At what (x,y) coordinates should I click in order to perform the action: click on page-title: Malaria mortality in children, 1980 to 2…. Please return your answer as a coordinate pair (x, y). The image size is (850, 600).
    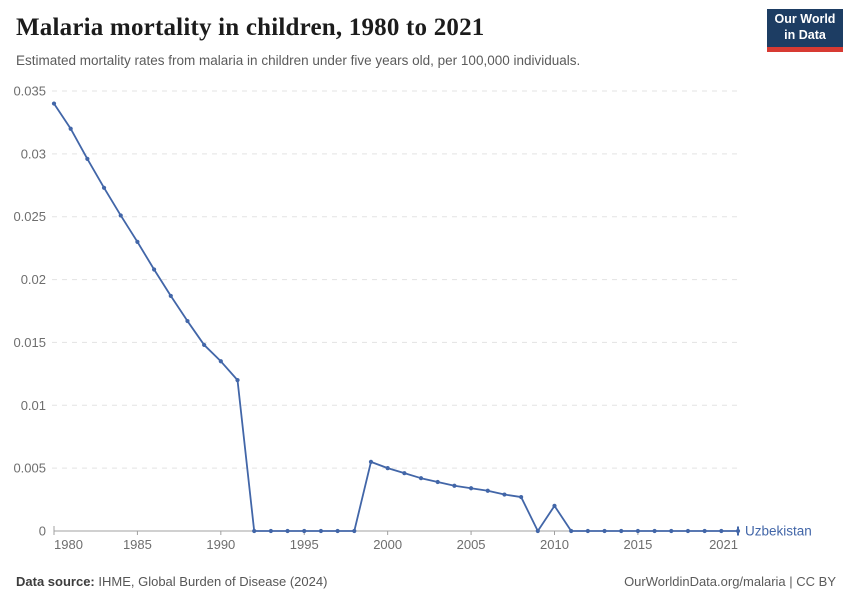
    Looking at the image, I should click on (250, 27).